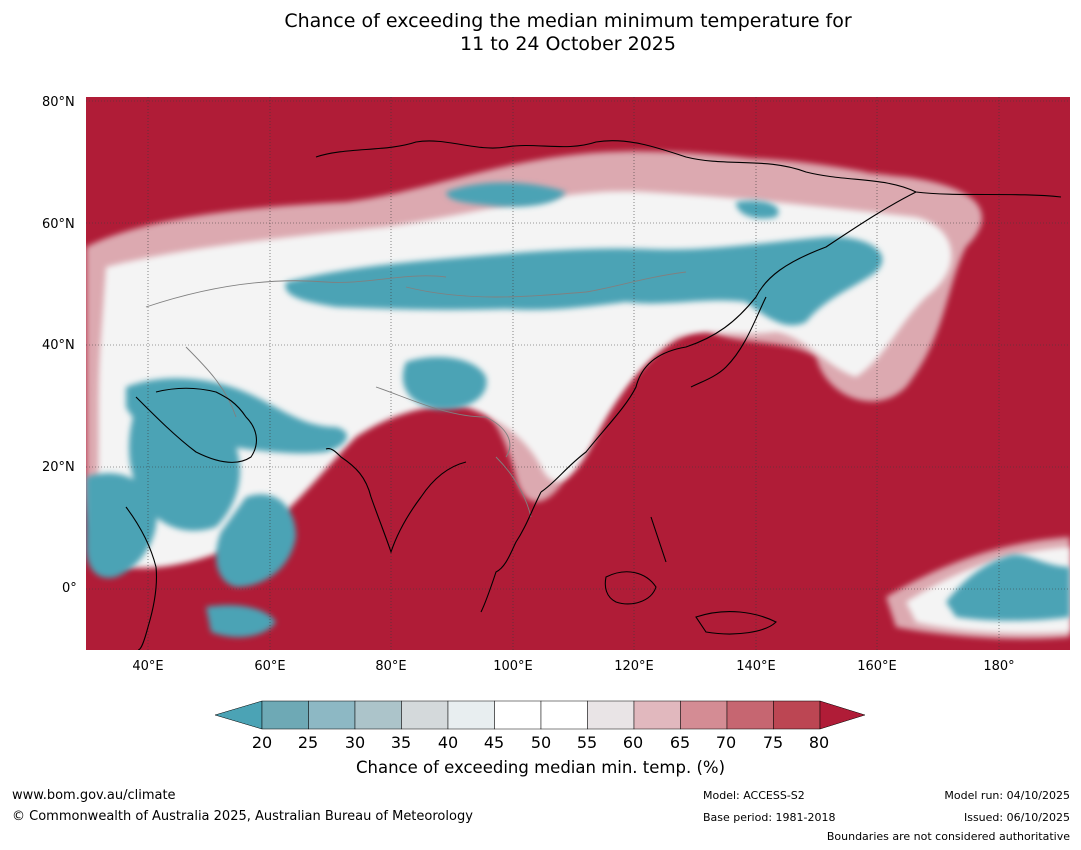  I want to click on coast-borneo, so click(630, 588).